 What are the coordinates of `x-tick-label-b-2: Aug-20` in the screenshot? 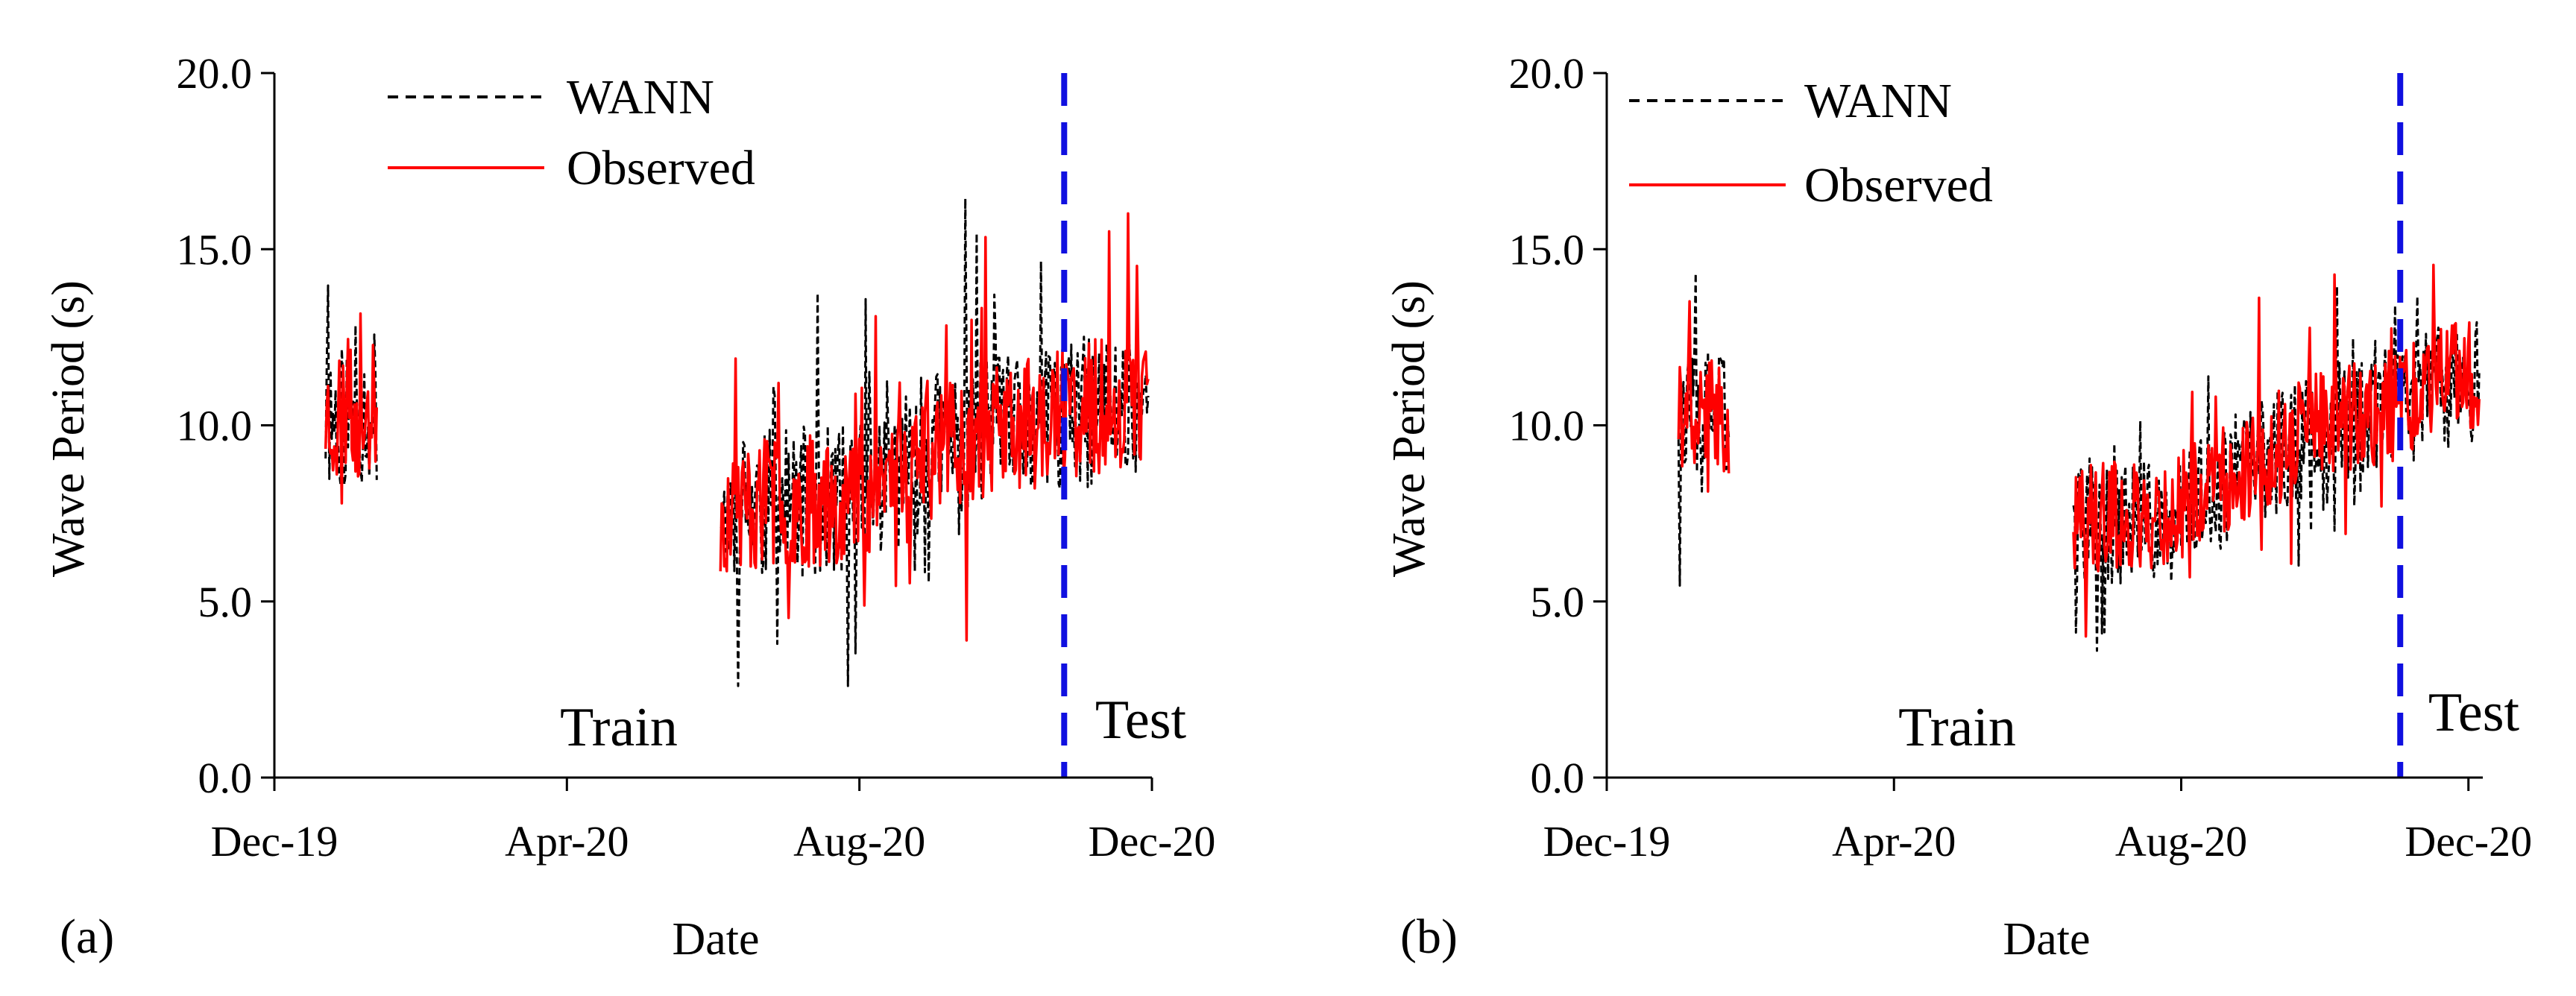 It's located at (2181, 842).